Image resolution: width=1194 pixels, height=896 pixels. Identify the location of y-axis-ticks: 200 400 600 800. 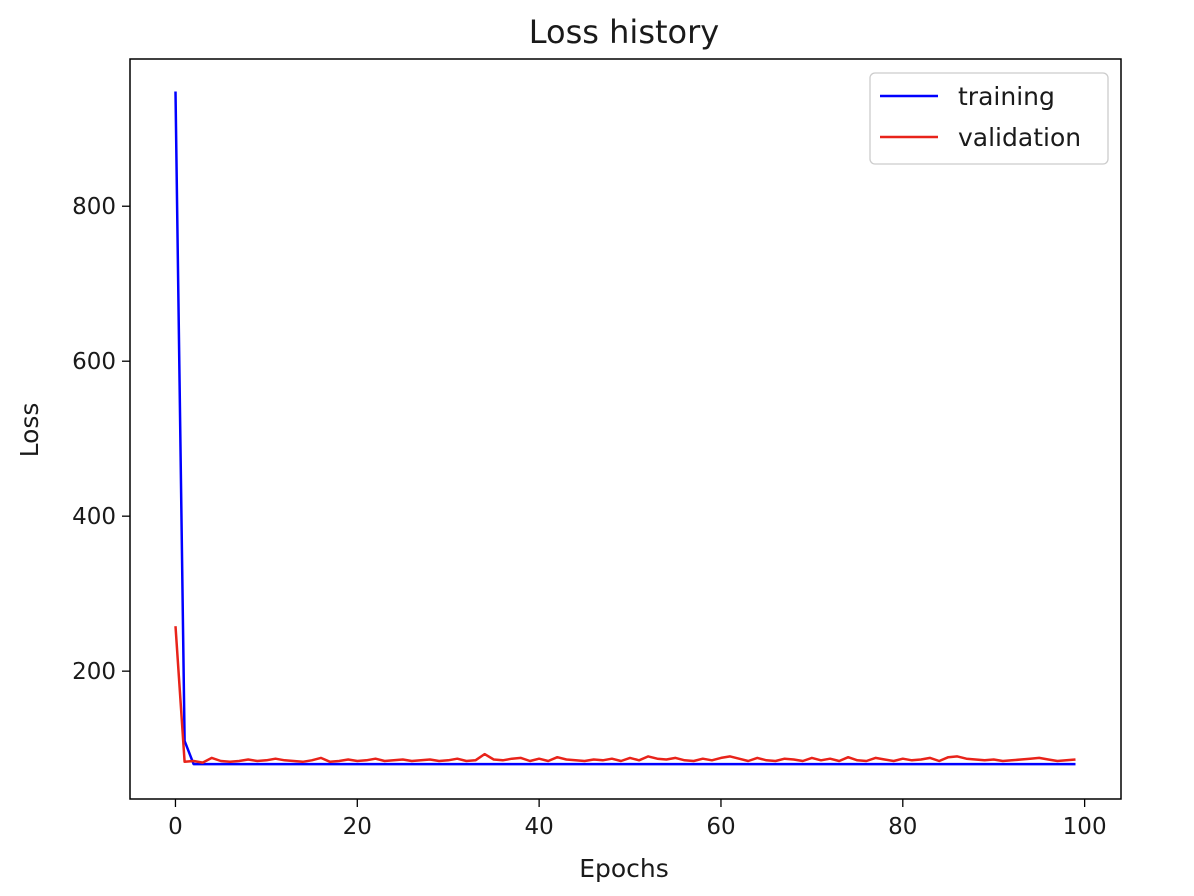
(101, 439).